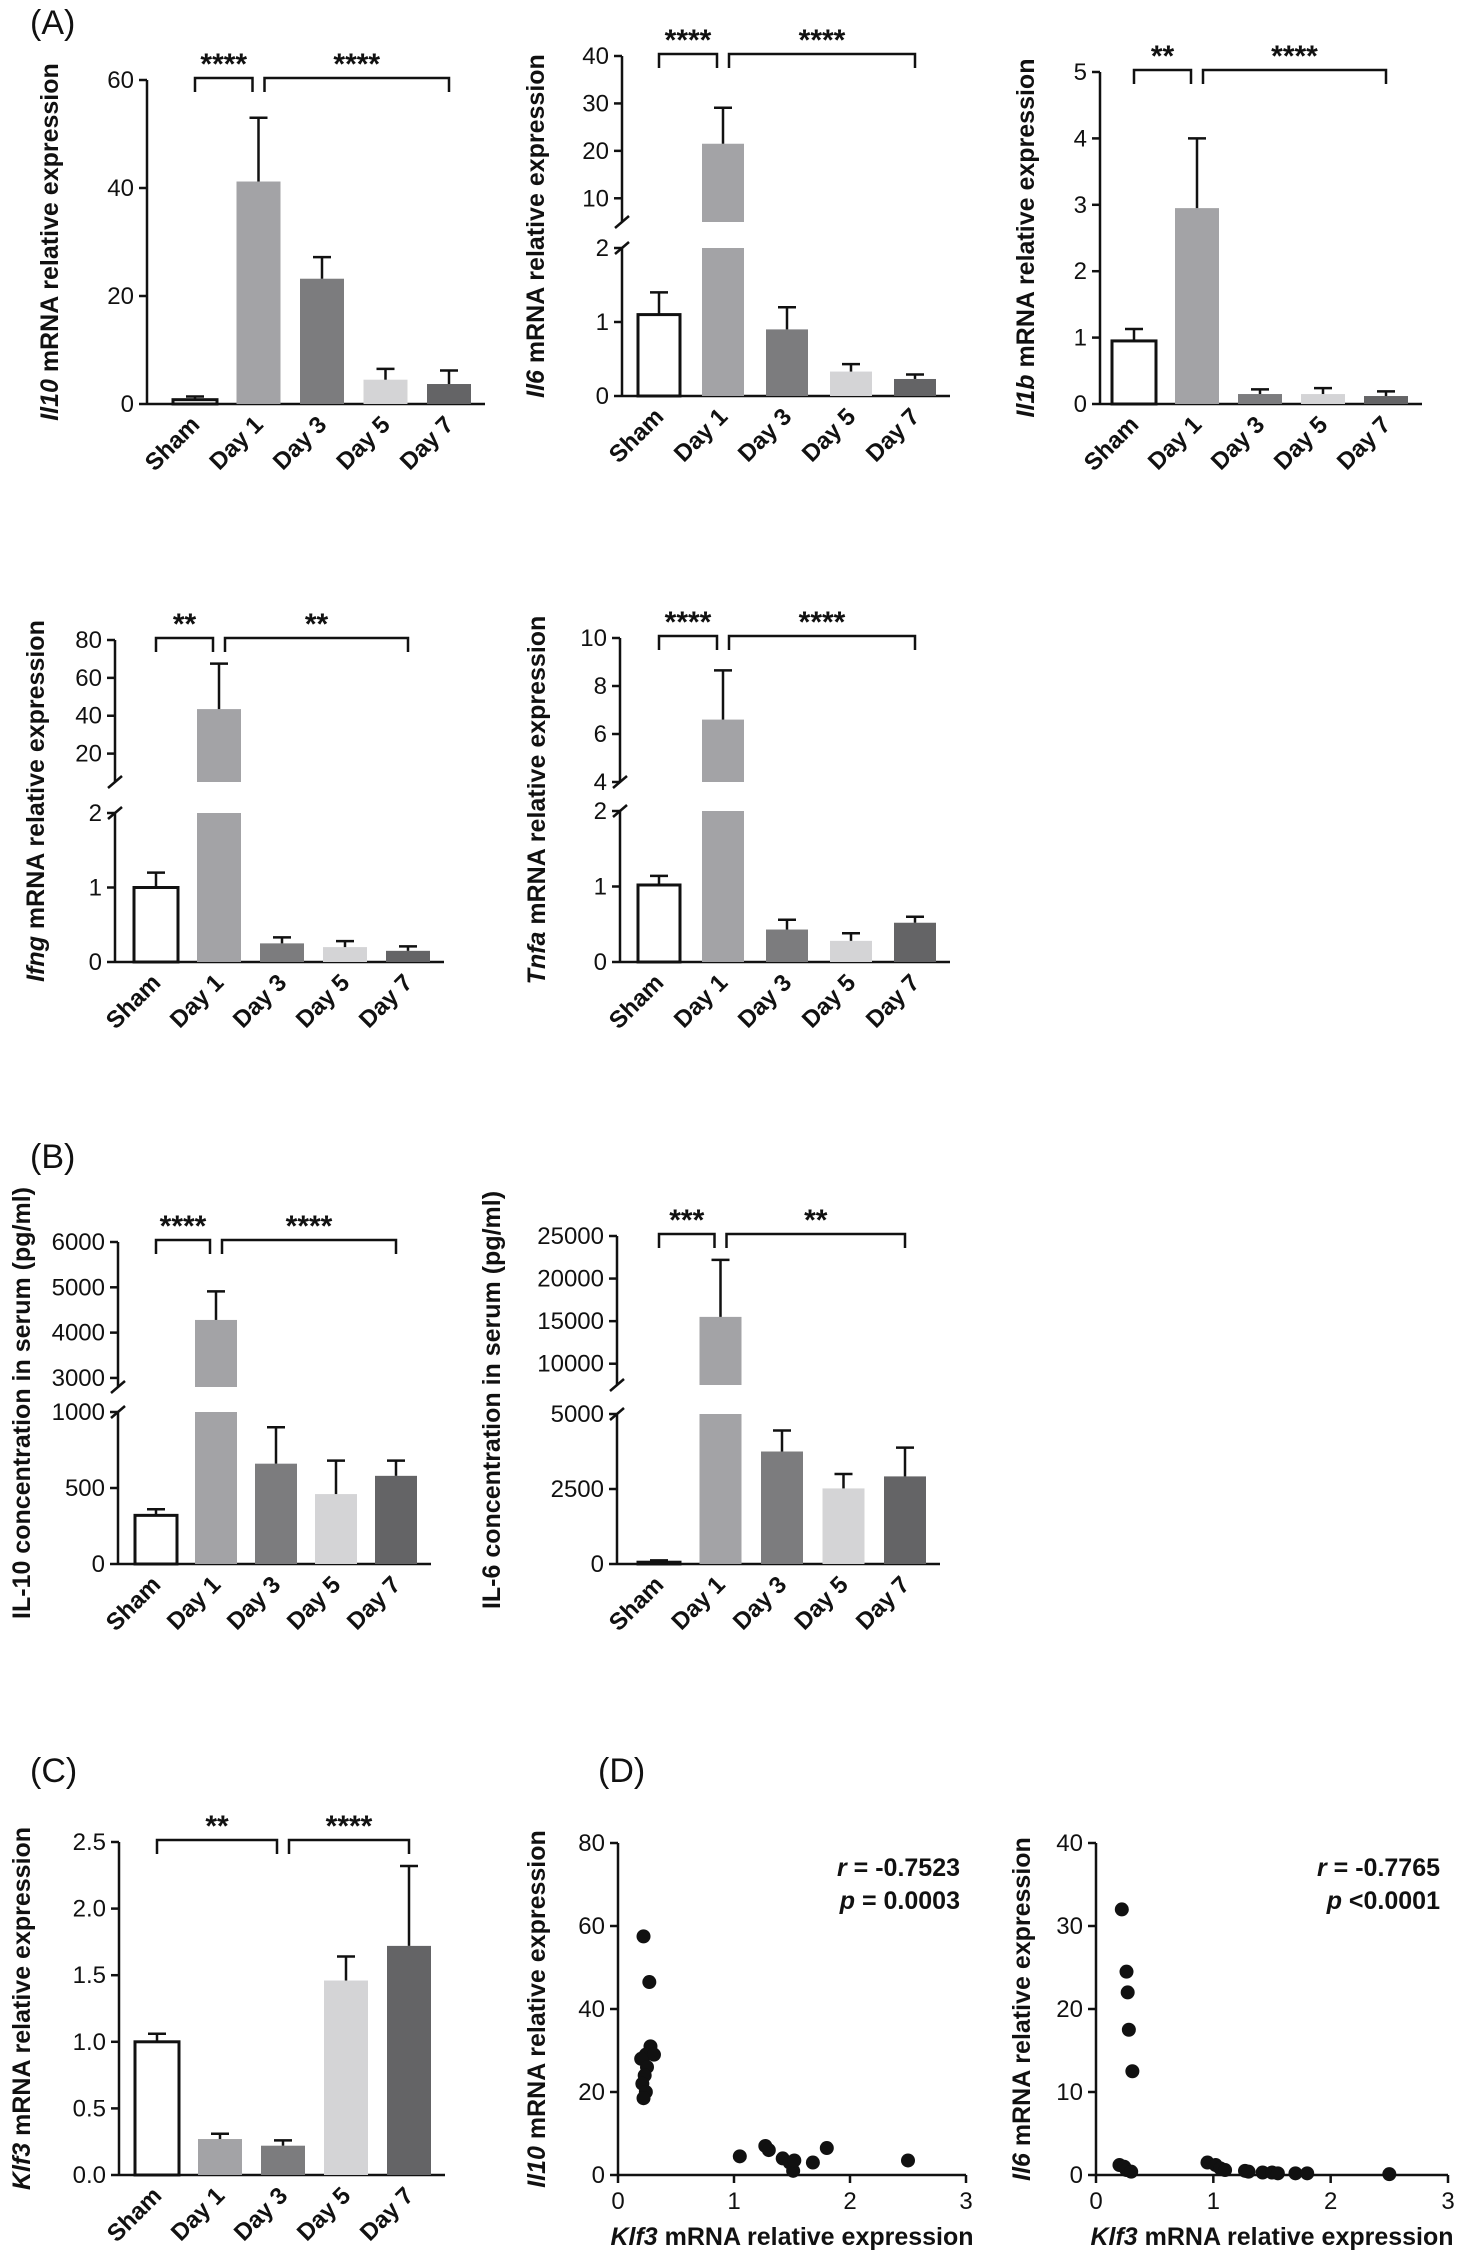 Image resolution: width=1478 pixels, height=2250 pixels. Describe the element at coordinates (600, 734) in the screenshot. I see `y-tick-label: 6` at that location.